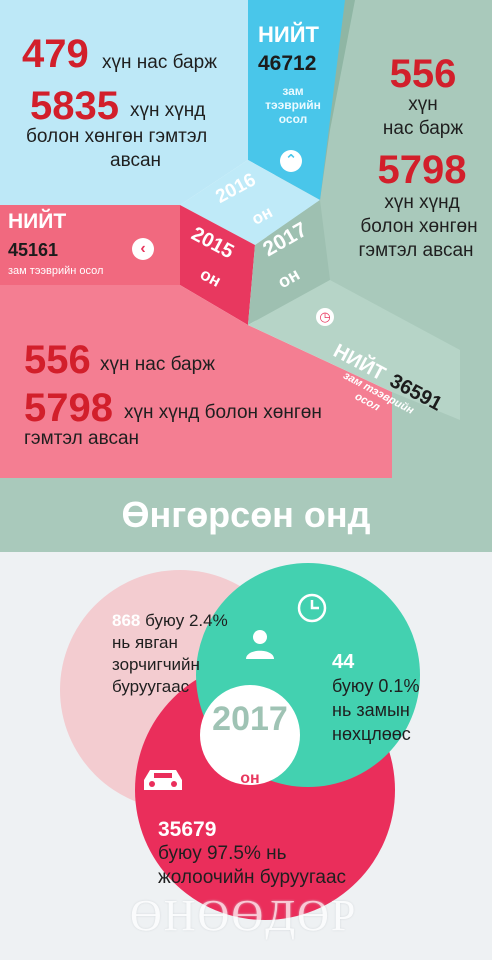  What do you see at coordinates (376, 686) in the screenshot?
I see `road-line1: буюу 0.1%` at bounding box center [376, 686].